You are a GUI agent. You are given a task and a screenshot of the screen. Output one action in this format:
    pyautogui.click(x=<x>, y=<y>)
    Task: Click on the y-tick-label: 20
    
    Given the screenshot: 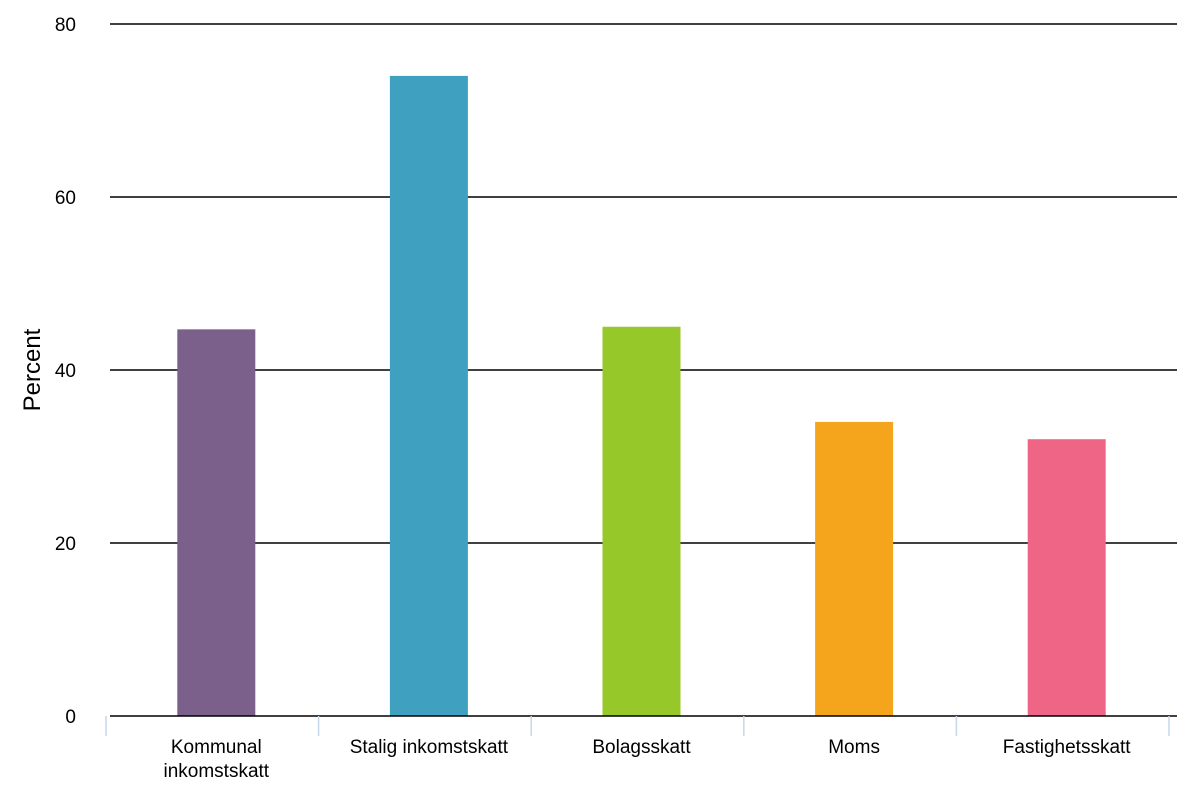 What is the action you would take?
    pyautogui.click(x=65, y=544)
    